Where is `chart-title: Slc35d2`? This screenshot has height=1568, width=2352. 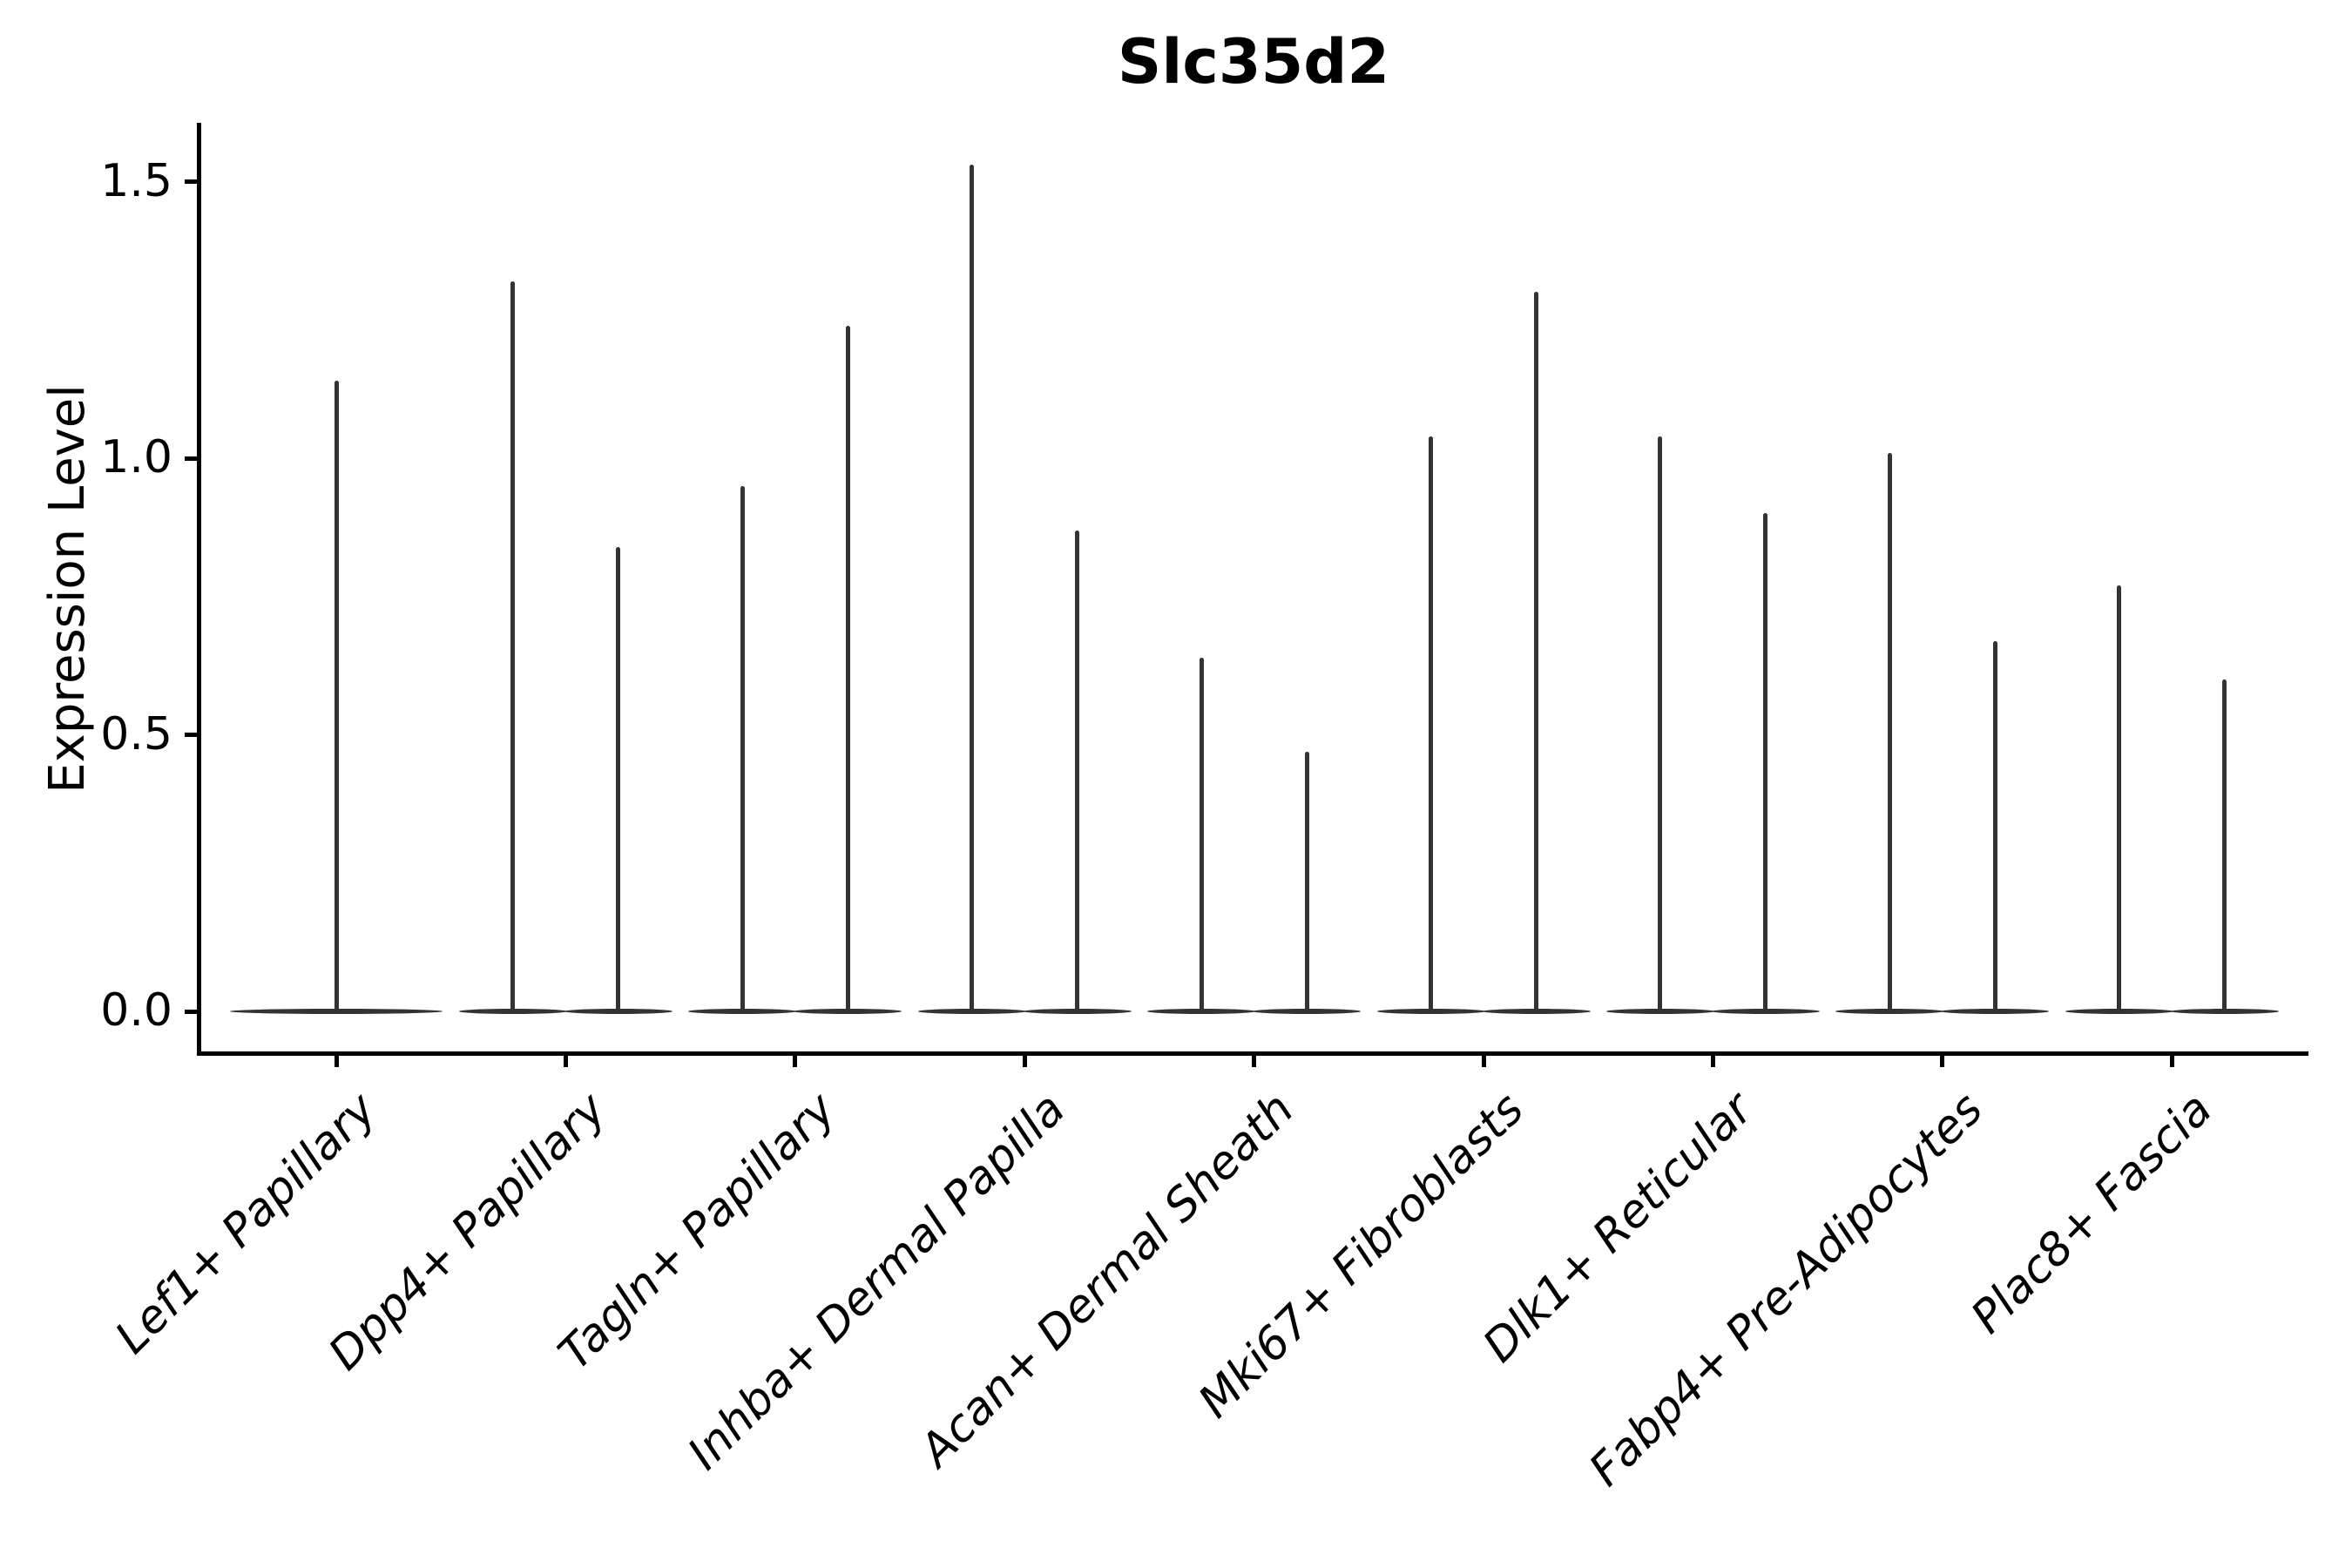
chart-title: Slc35d2 is located at coordinates (1253, 62).